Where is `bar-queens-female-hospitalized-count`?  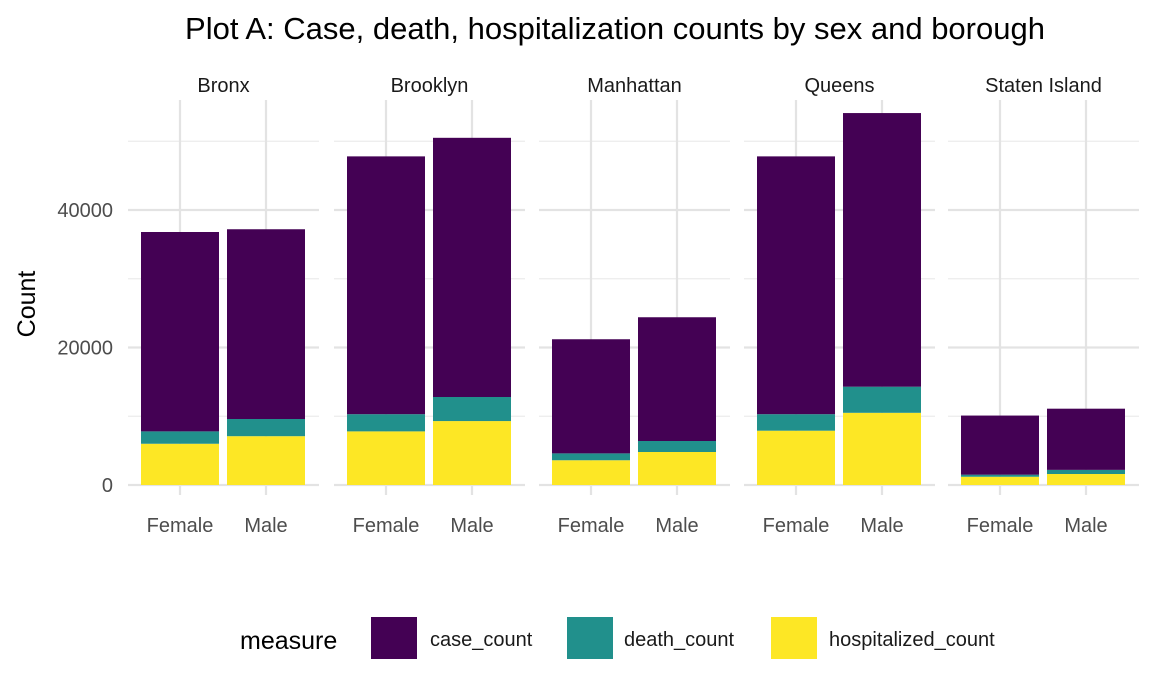 bar-queens-female-hospitalized-count is located at coordinates (796, 457).